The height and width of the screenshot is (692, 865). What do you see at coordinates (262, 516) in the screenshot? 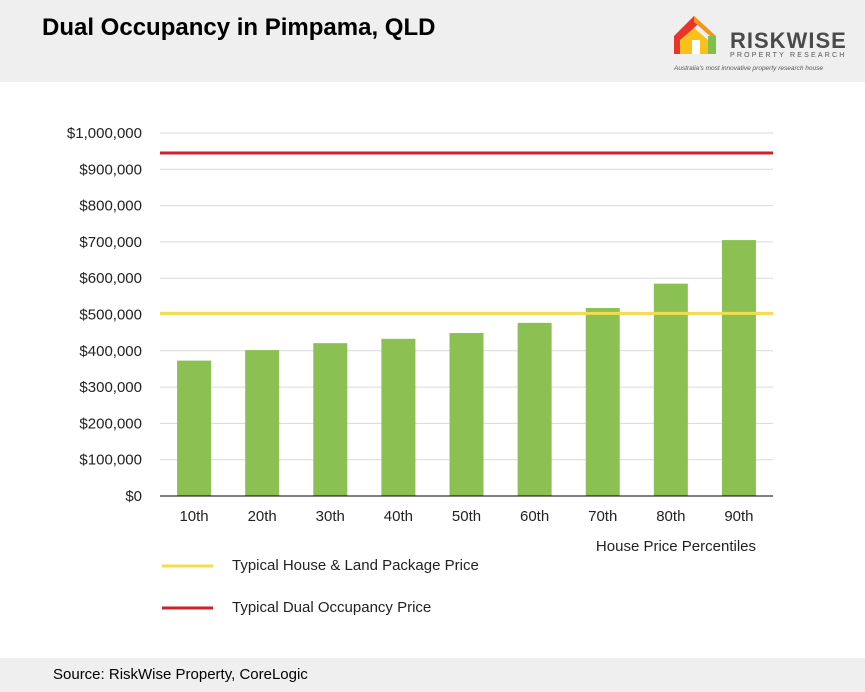
I see `x-tick-label: 20th` at bounding box center [262, 516].